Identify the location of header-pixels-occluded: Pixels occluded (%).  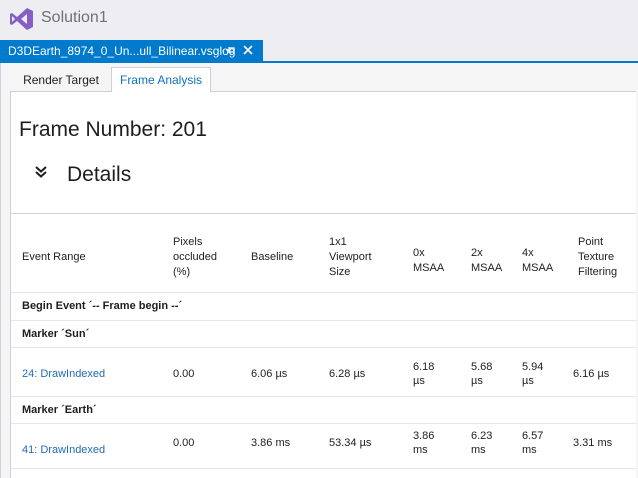
(195, 257).